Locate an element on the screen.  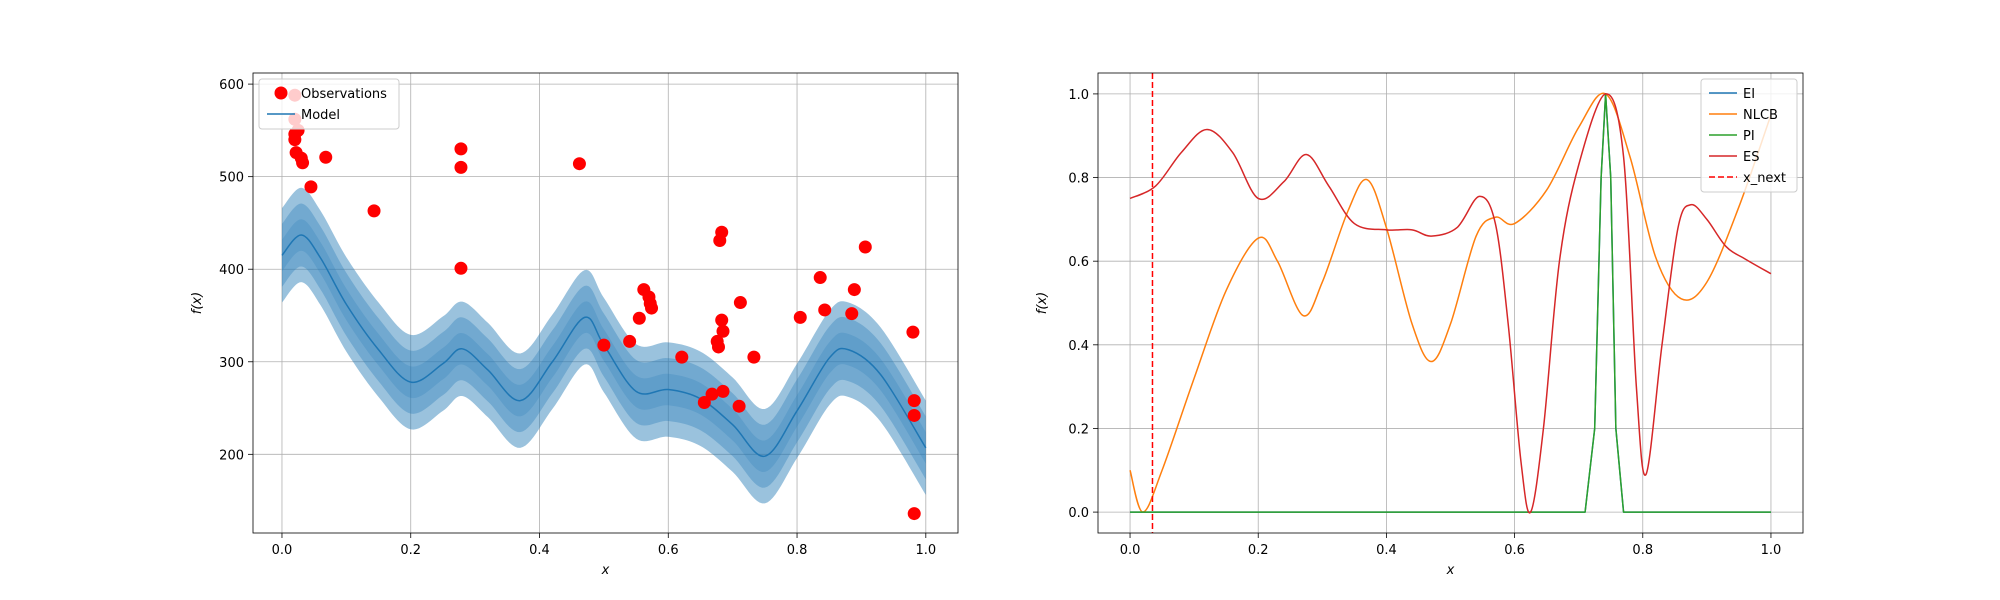
legend-label-observations: Observations is located at coordinates (344, 94).